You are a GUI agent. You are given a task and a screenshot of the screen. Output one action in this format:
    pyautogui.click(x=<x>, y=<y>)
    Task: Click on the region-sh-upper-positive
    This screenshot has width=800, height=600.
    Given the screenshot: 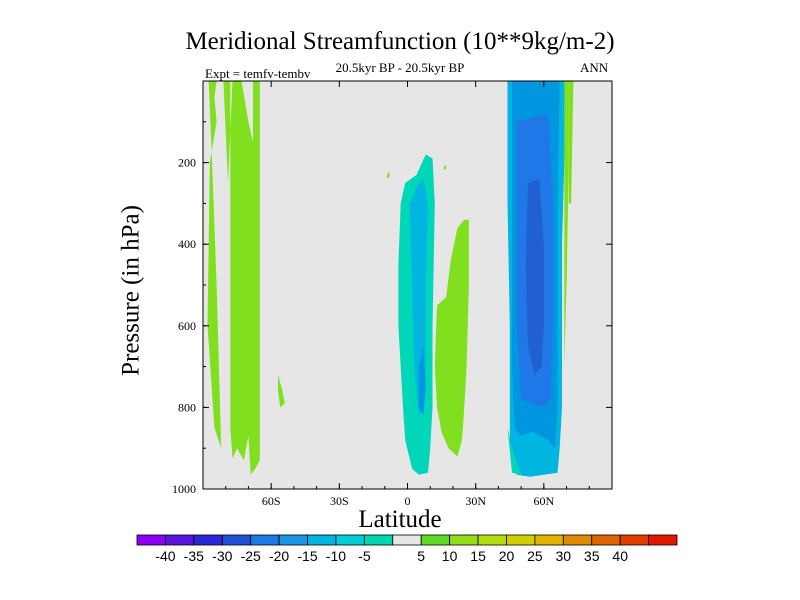 What is the action you would take?
    pyautogui.click(x=388, y=174)
    